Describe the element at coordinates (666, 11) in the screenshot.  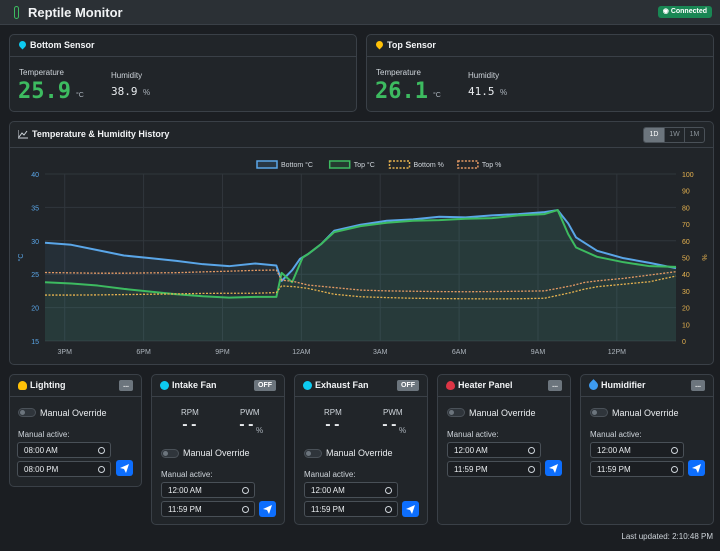
I see `wifi-icon: ◉` at that location.